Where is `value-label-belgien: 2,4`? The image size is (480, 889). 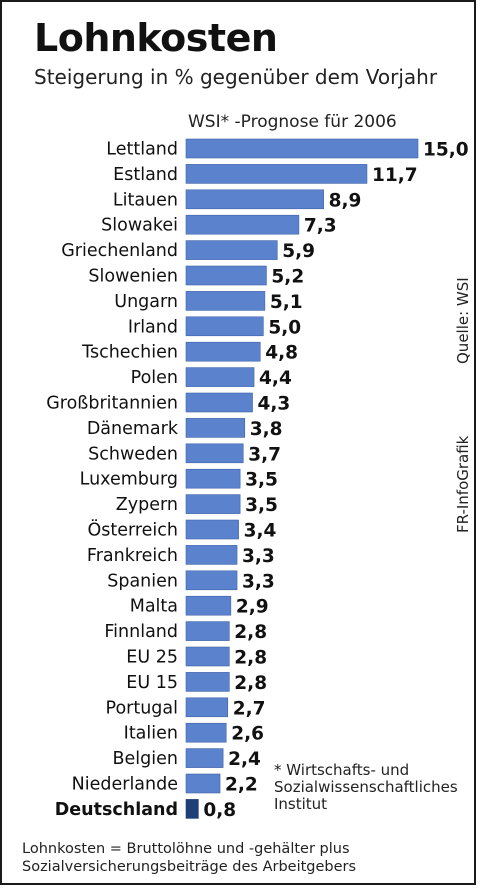
value-label-belgien: 2,4 is located at coordinates (244, 759).